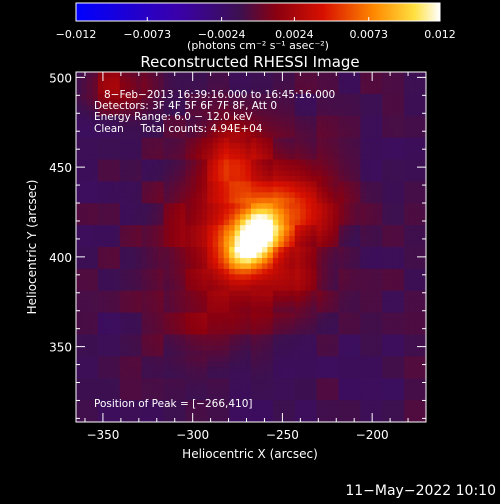 The image size is (500, 504). Describe the element at coordinates (258, 45) in the screenshot. I see `colorbar-units-label: (photons cm⁻² s⁻¹ asec⁻²)` at that location.